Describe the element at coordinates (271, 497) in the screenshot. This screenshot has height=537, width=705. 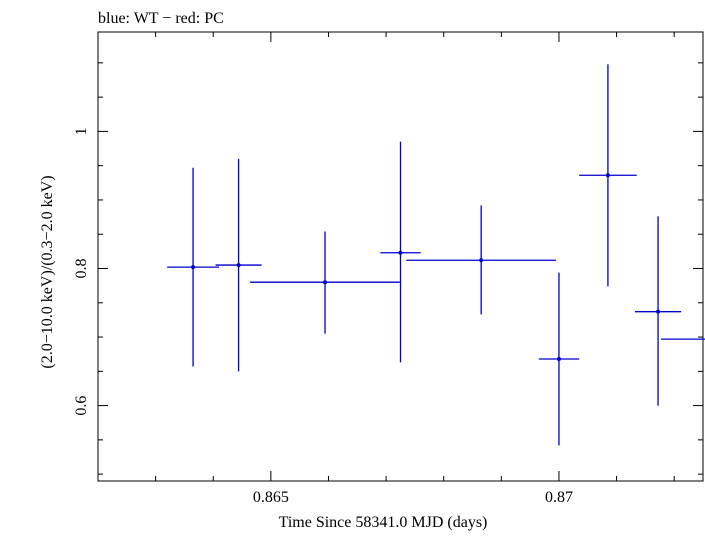
I see `x-tick-label: 0.865` at that location.